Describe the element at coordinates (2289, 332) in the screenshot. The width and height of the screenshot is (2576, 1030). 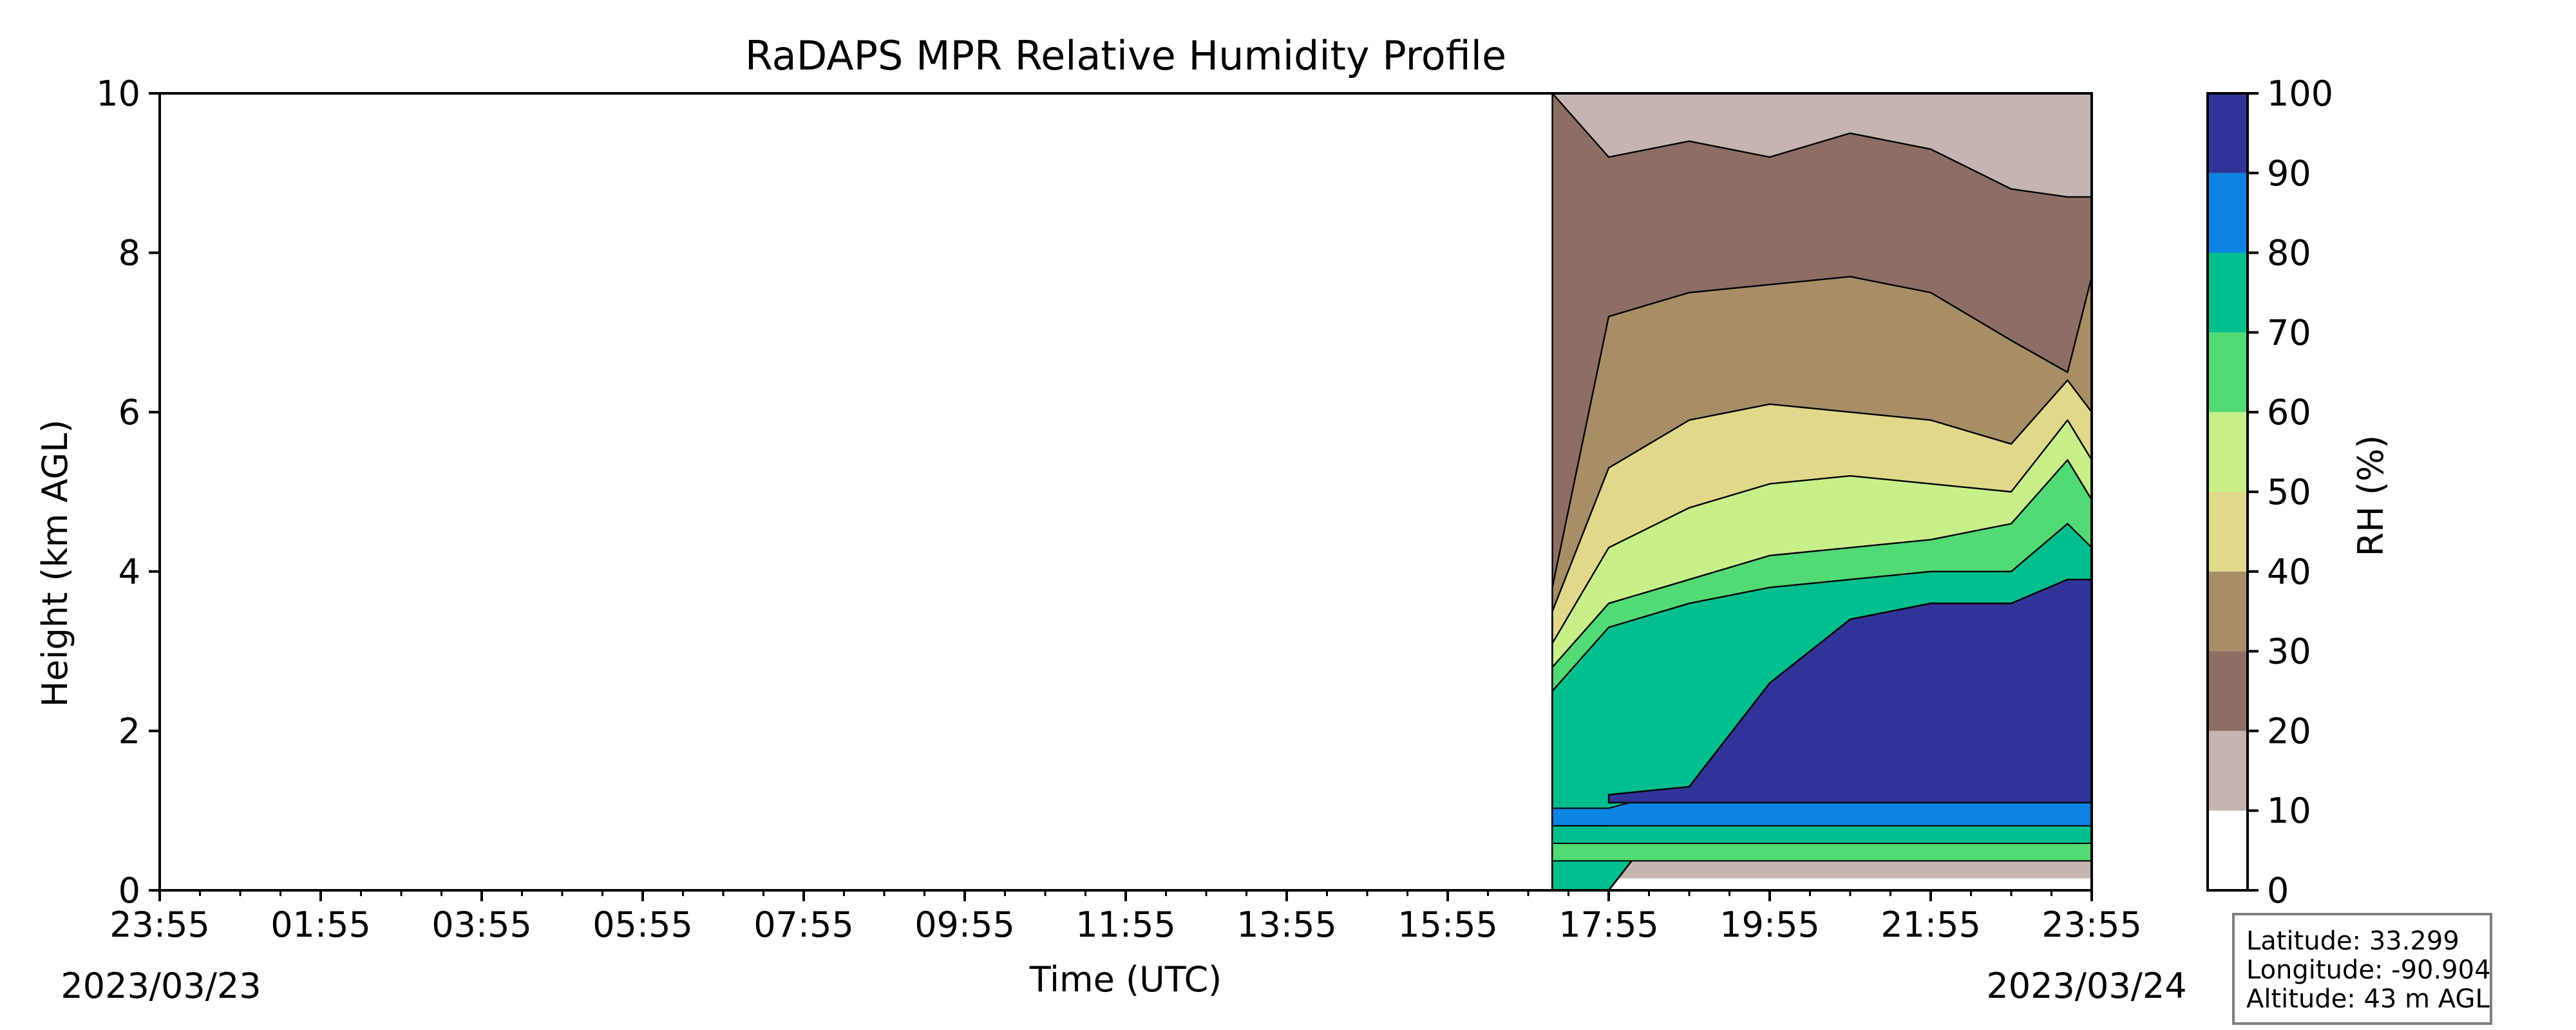
I see `colorbar-tick-label: 70` at that location.